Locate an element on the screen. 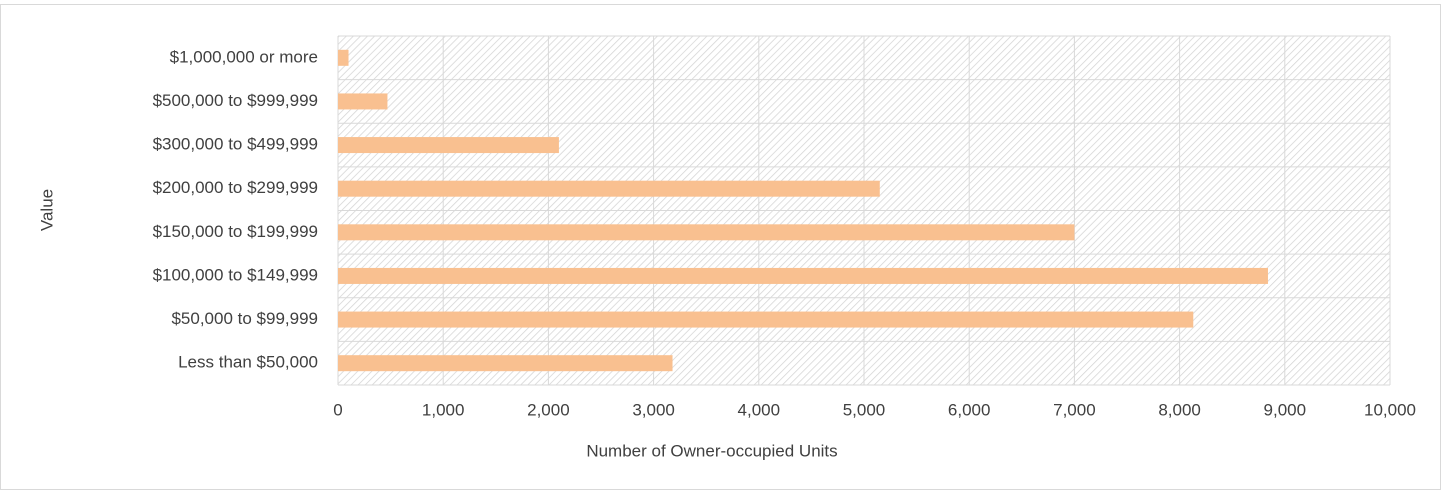 Image resolution: width=1442 pixels, height=495 pixels. y-tick-label: $50,000 to $99,999 is located at coordinates (244, 318).